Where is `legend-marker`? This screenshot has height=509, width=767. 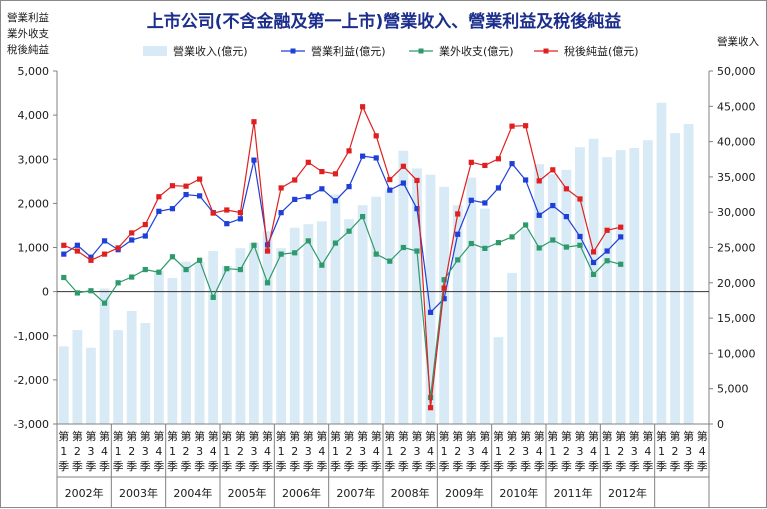 legend-marker is located at coordinates (293, 51).